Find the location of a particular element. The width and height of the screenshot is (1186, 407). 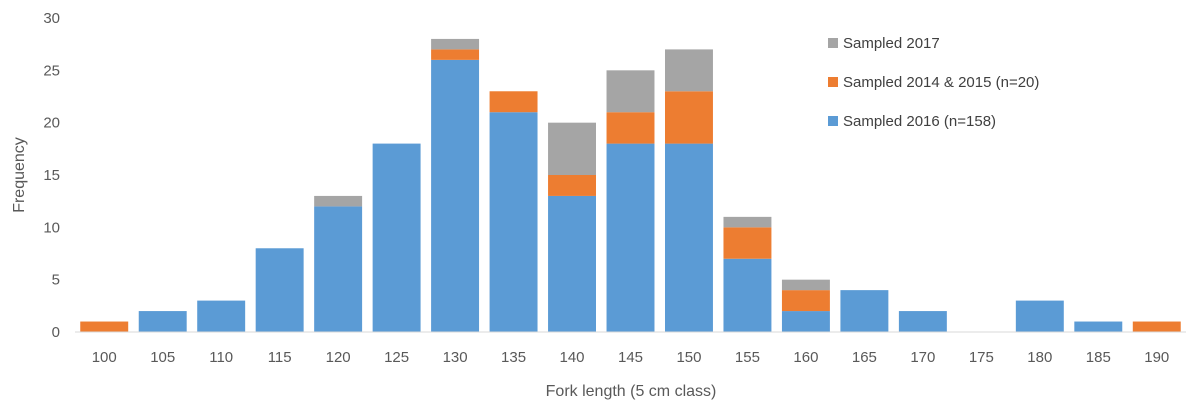

x-tick-label: 175 is located at coordinates (981, 357).